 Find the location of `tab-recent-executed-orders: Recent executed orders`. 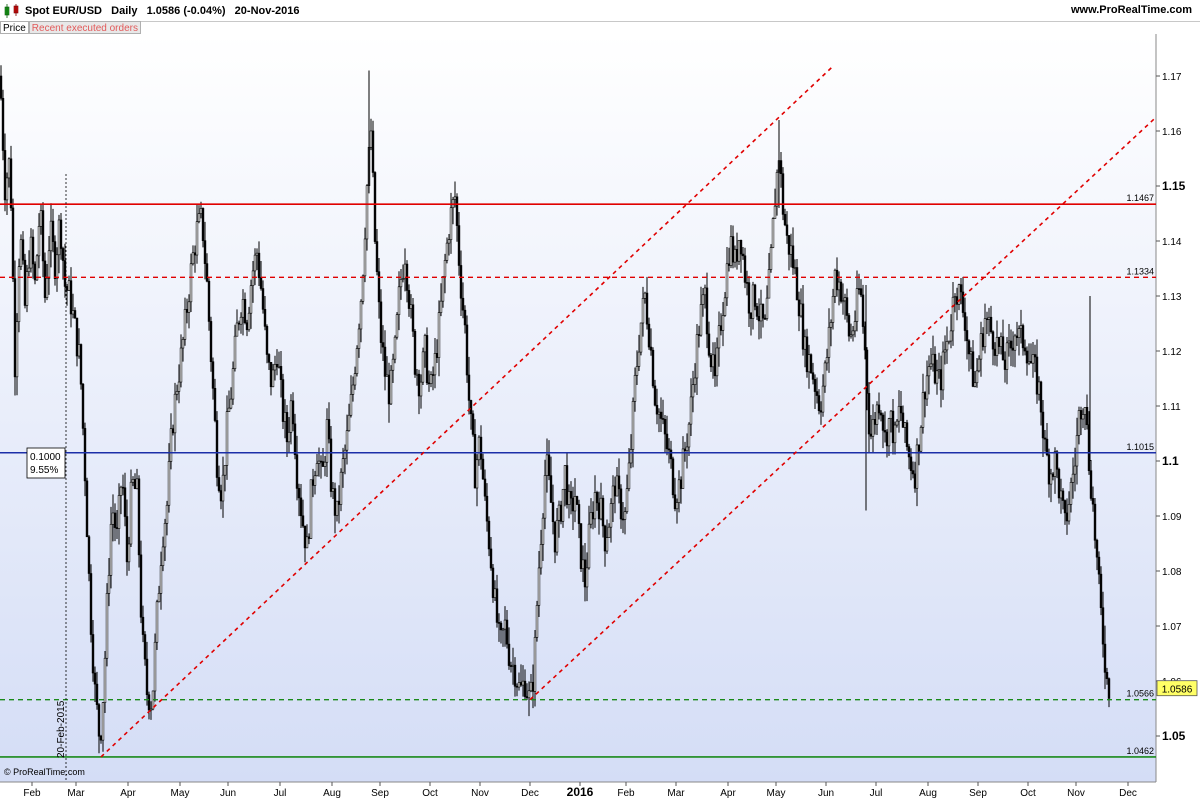

tab-recent-executed-orders: Recent executed orders is located at coordinates (84, 27).